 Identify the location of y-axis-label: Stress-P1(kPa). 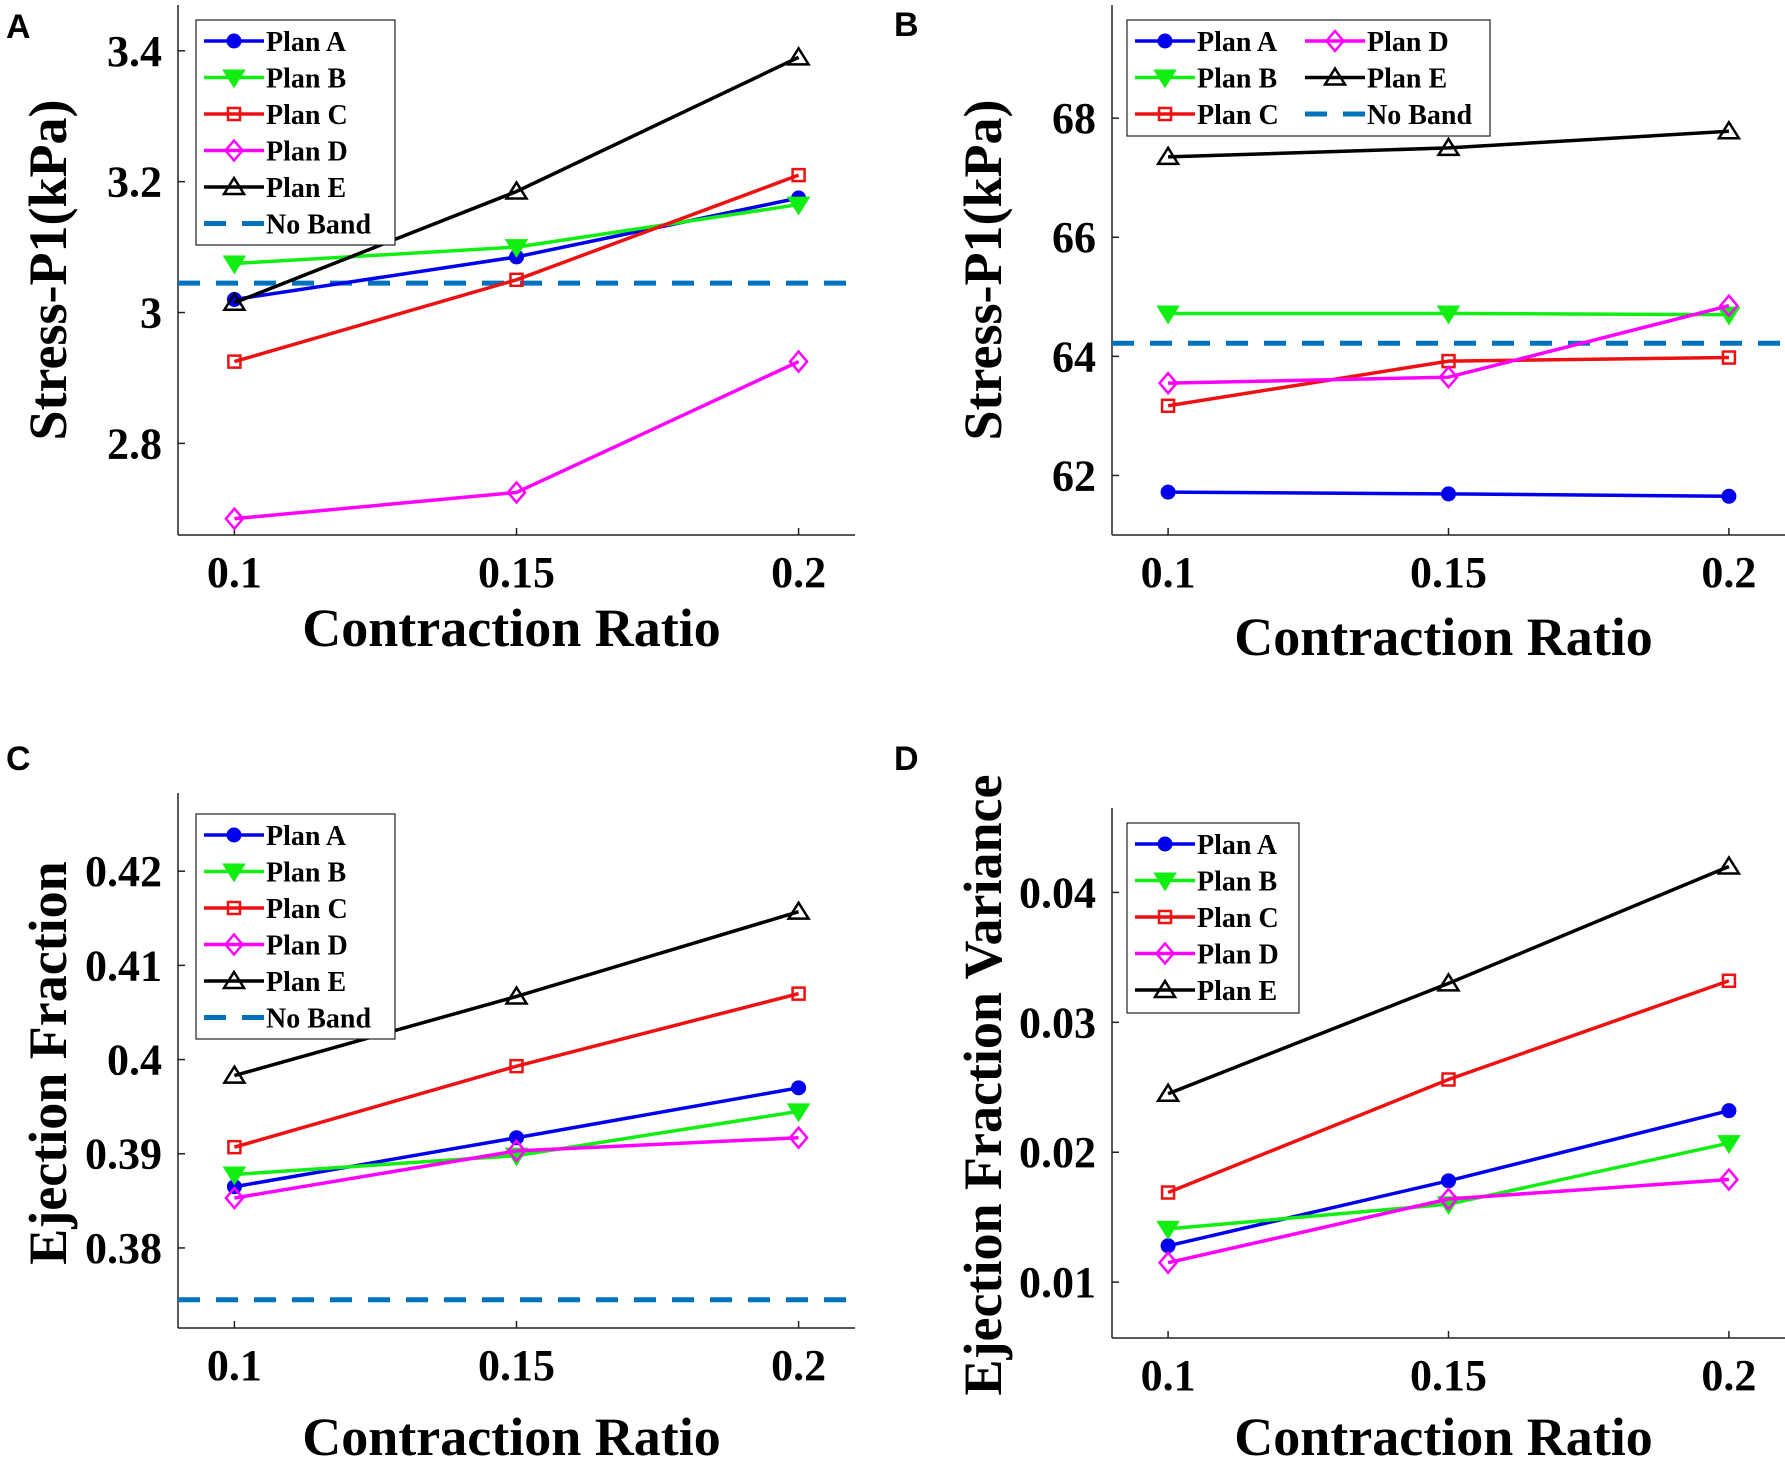
(983, 270).